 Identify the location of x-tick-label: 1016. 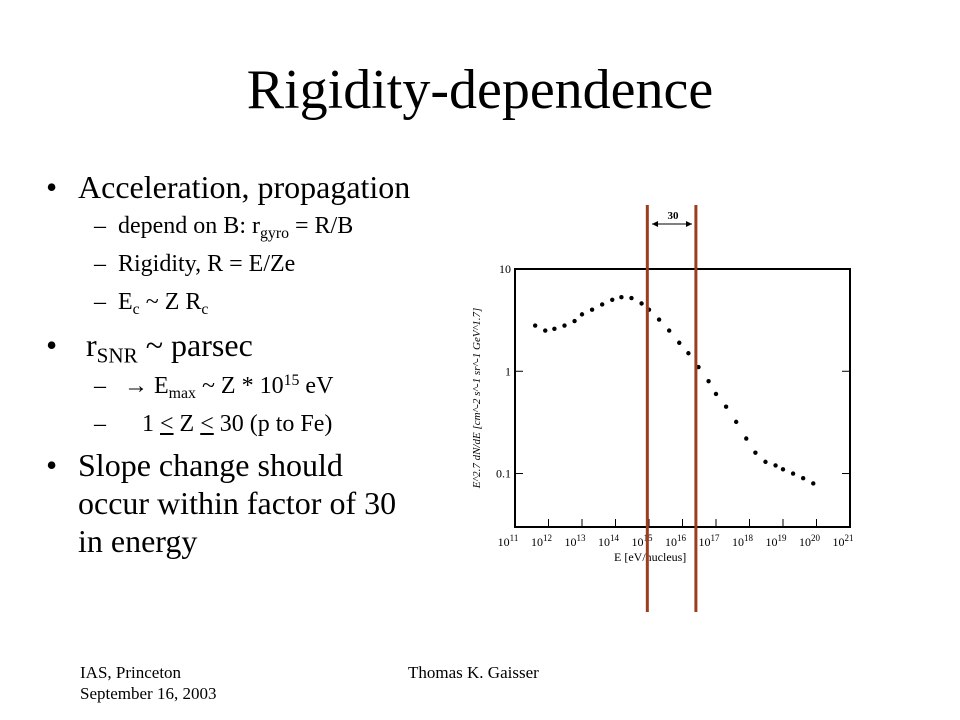
(676, 541).